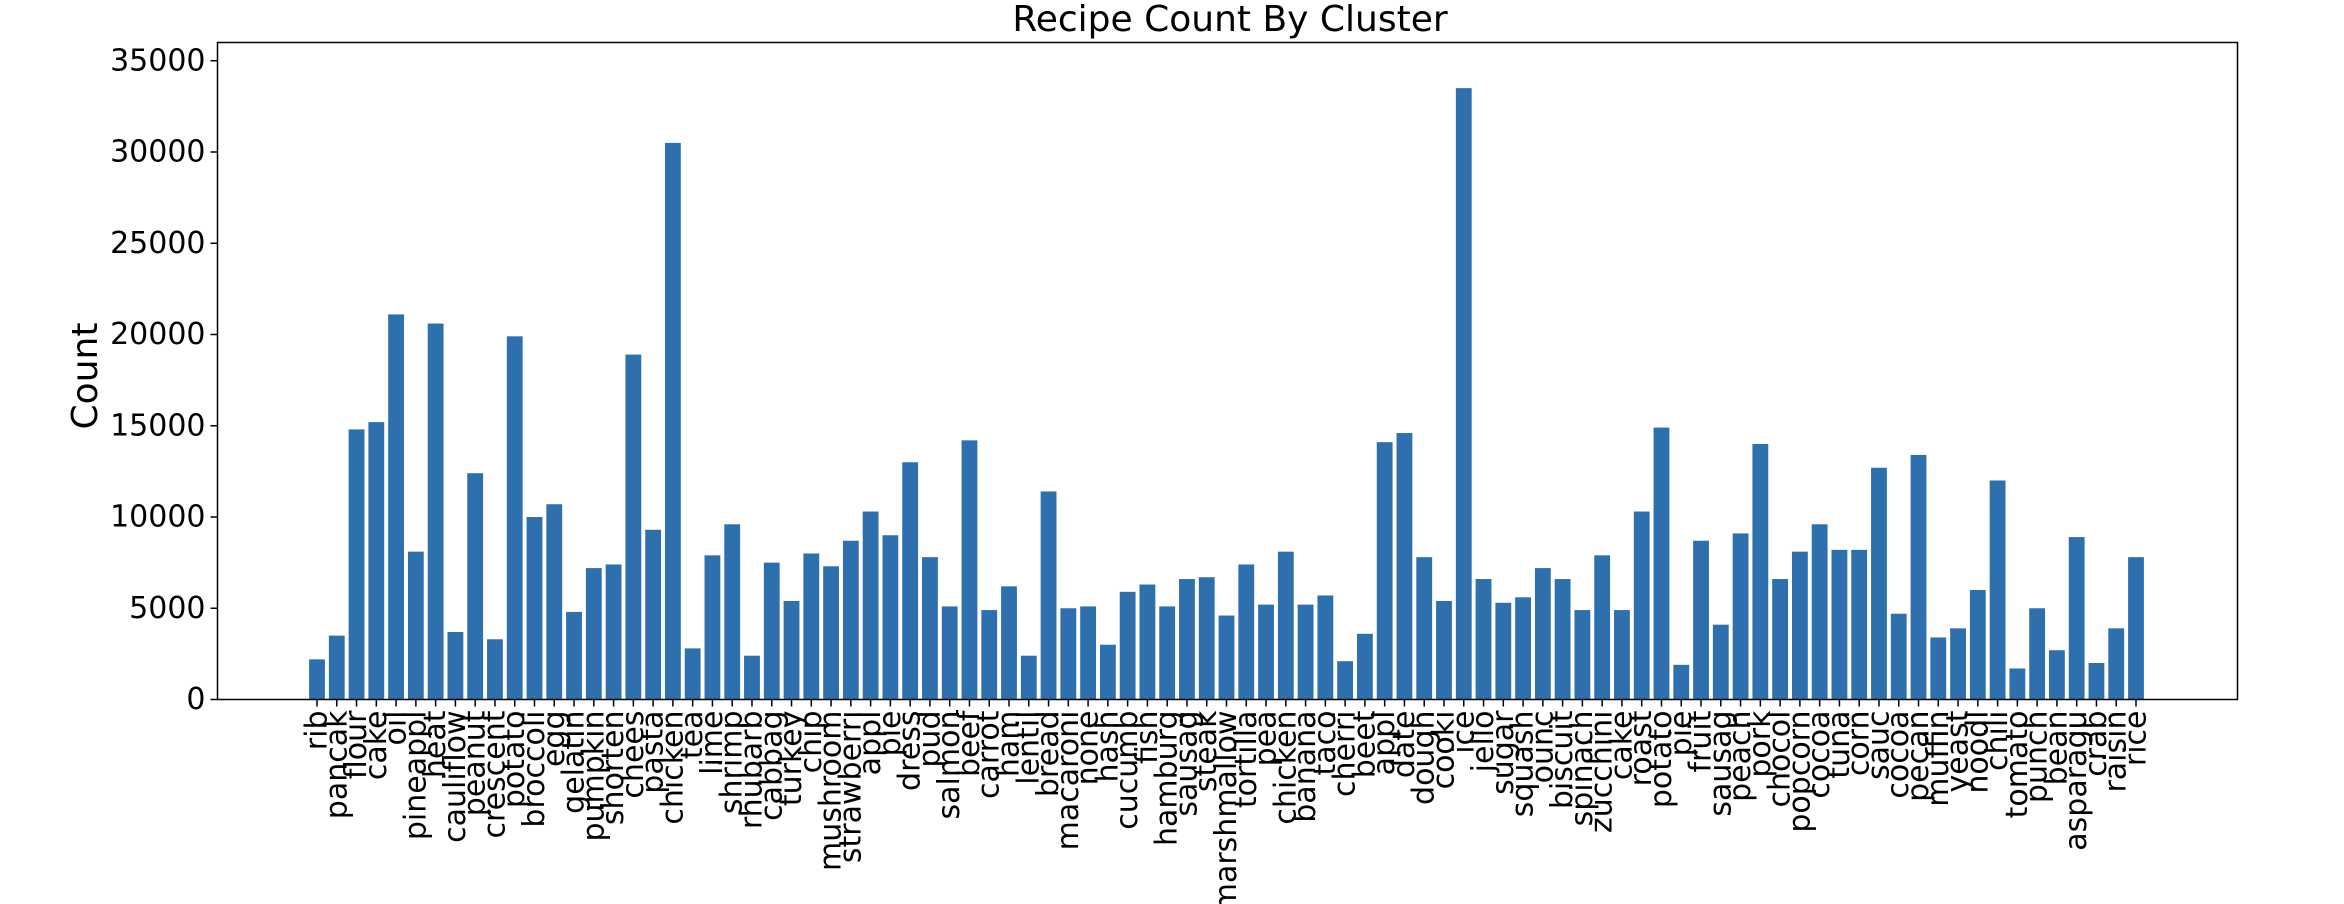 This screenshot has width=2344, height=904. I want to click on x-tick-label: dress, so click(910, 751).